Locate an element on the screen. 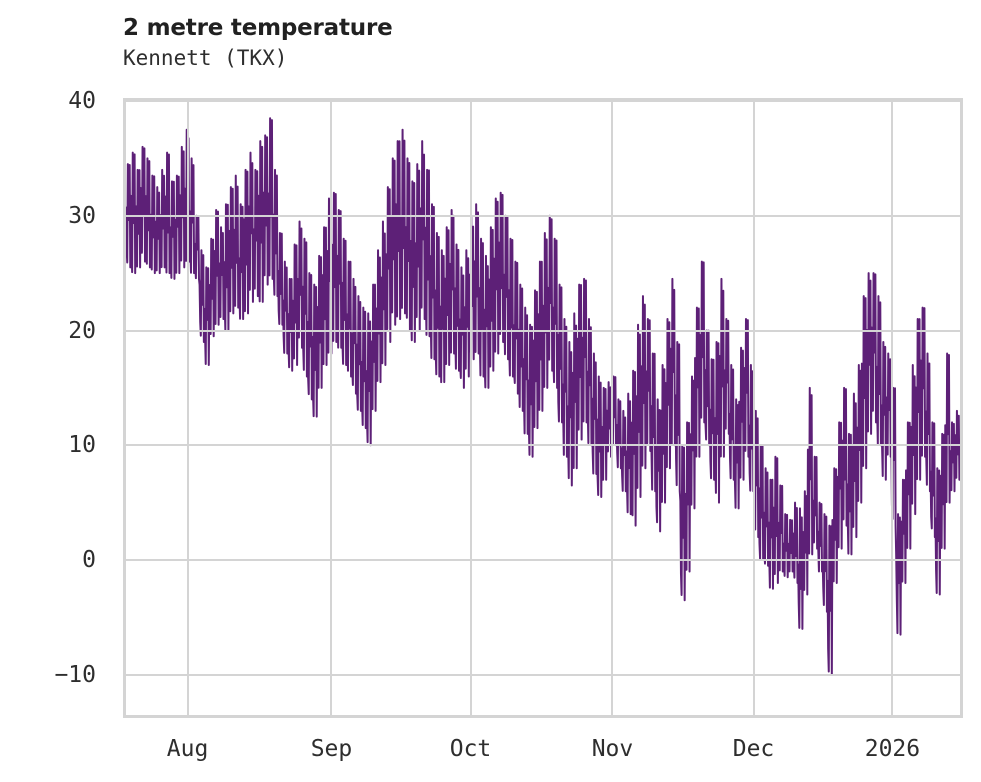  page-title: 2 metre temperature is located at coordinates (258, 28).